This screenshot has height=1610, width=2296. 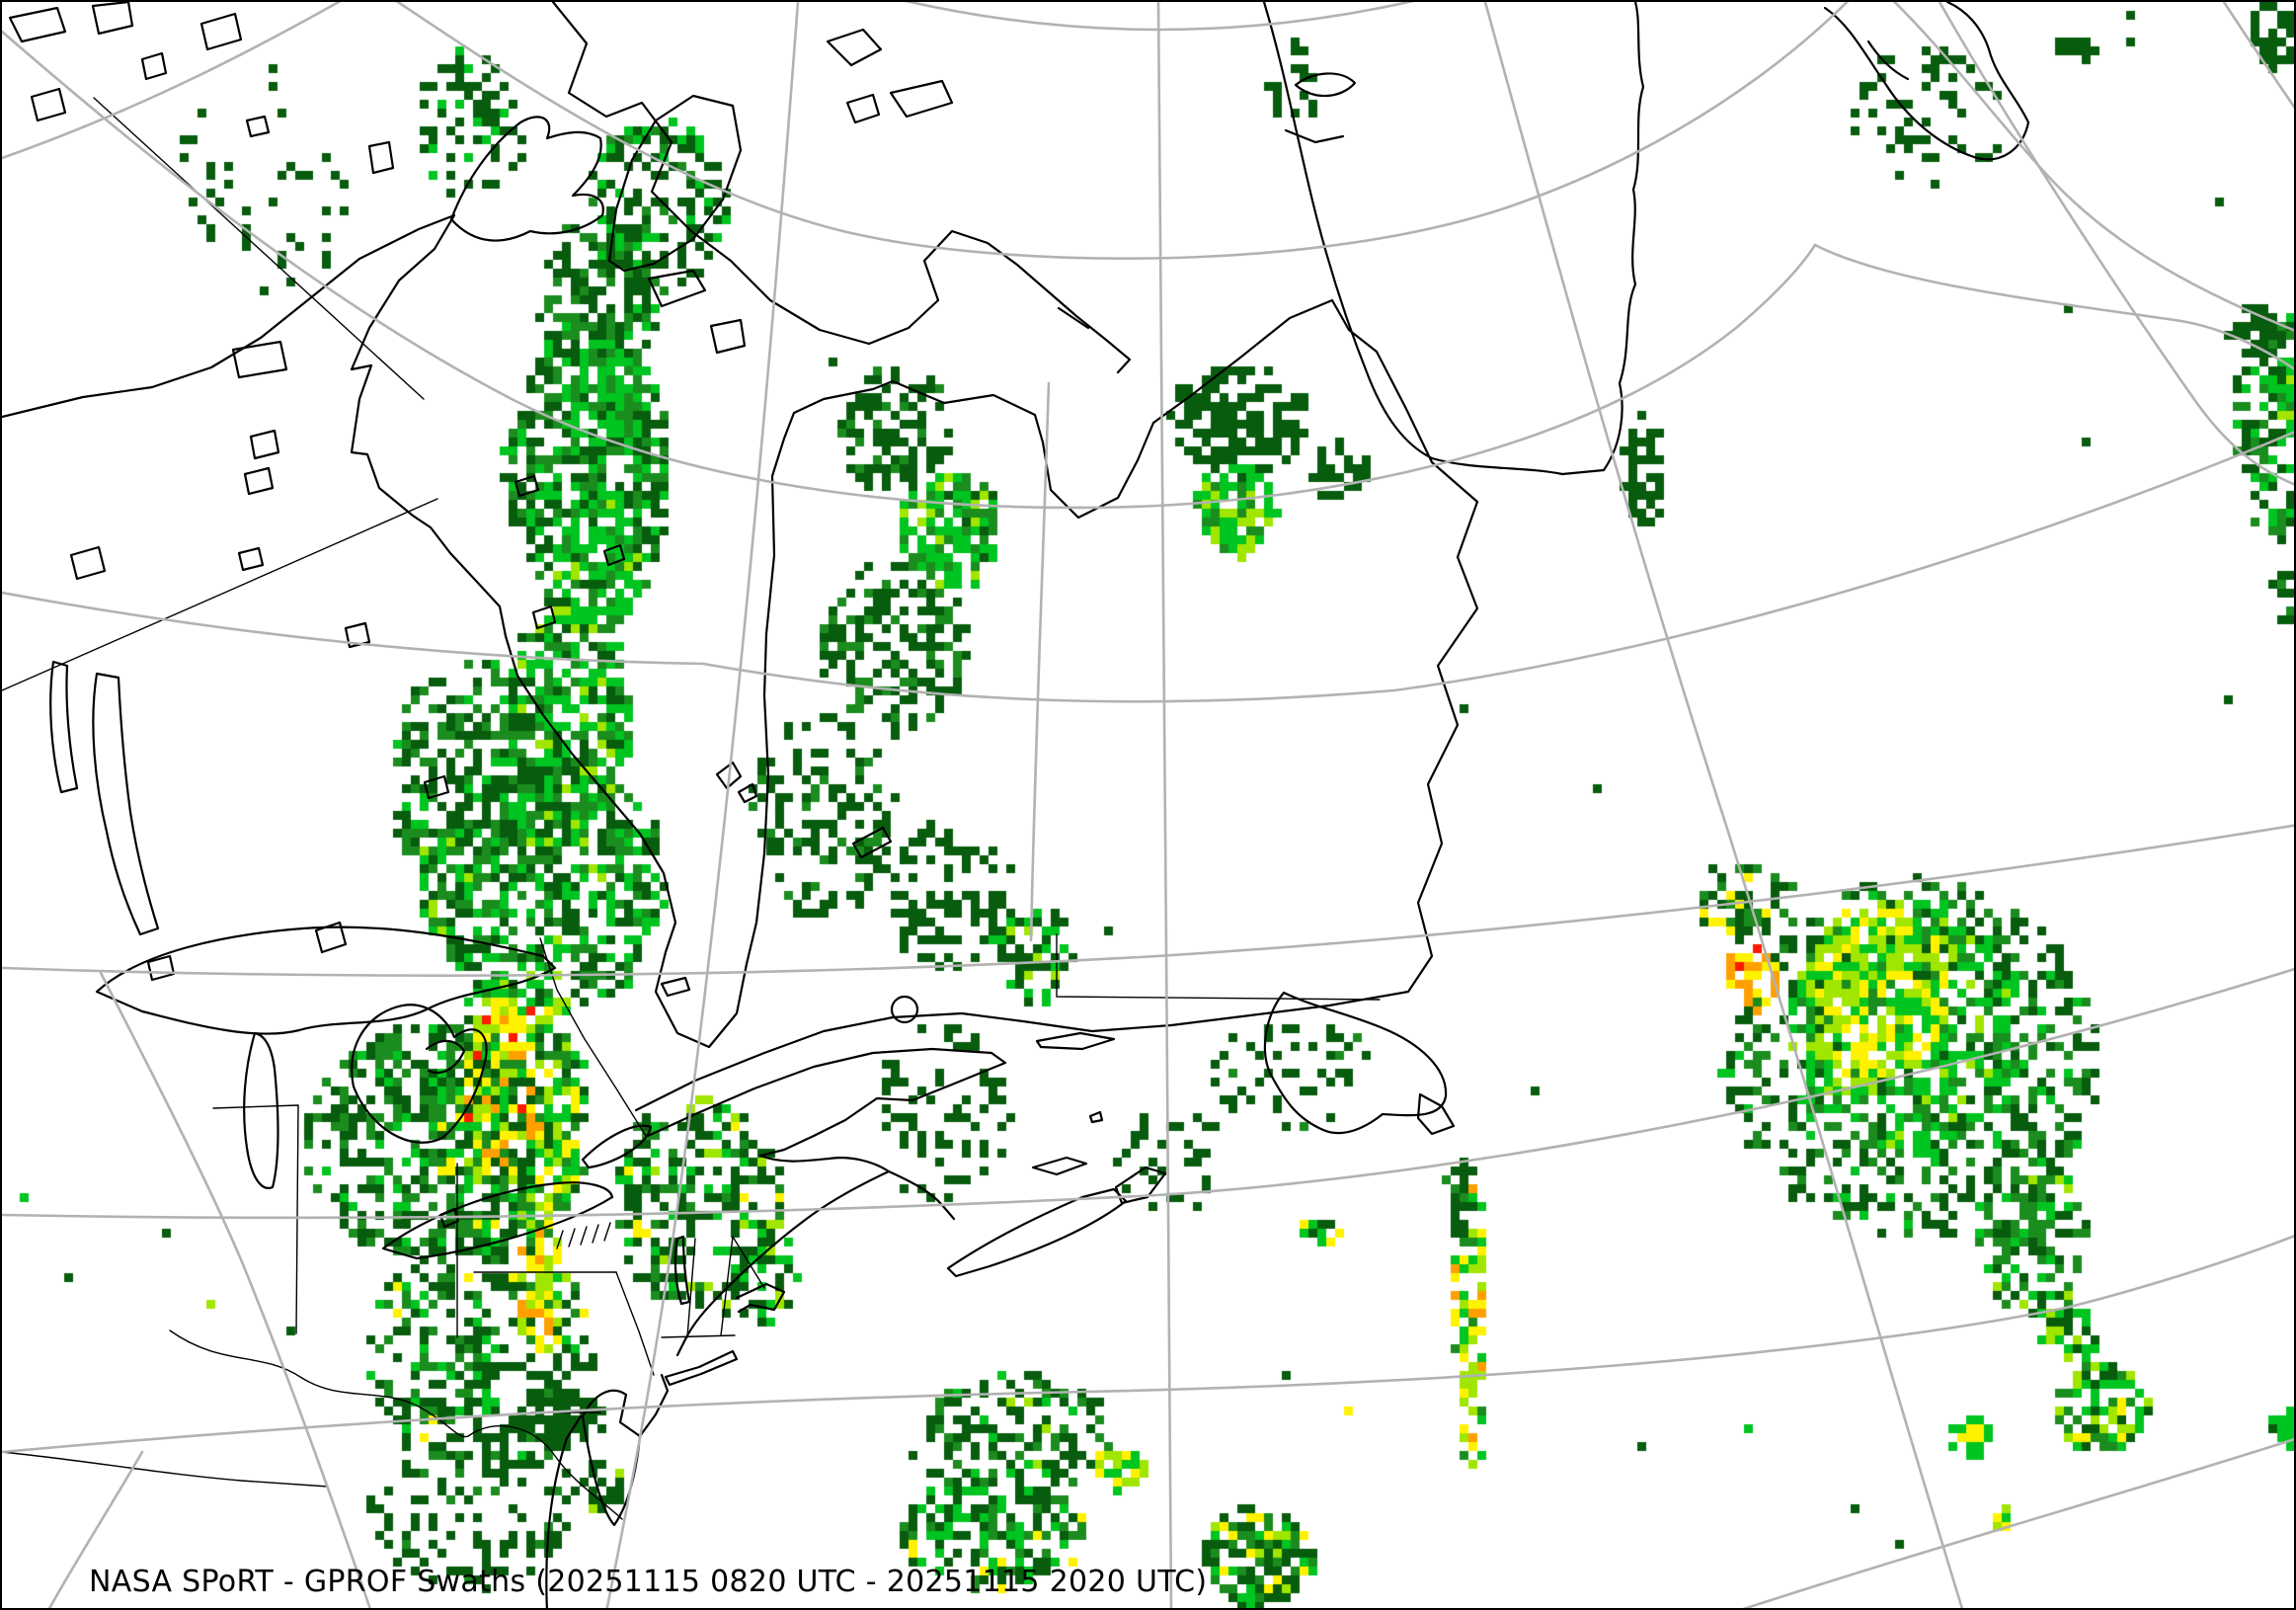 What do you see at coordinates (635, 1323) in the screenshot?
I see `newyork-newjersey` at bounding box center [635, 1323].